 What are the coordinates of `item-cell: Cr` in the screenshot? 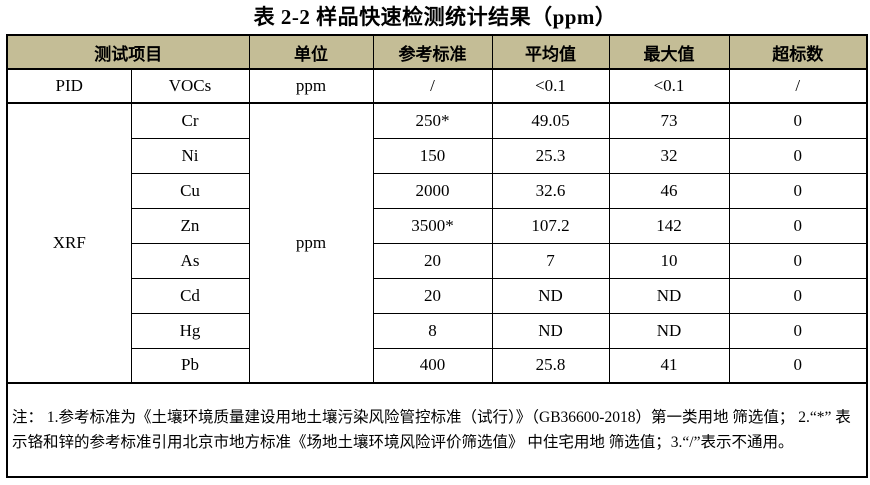 It's located at (190, 120).